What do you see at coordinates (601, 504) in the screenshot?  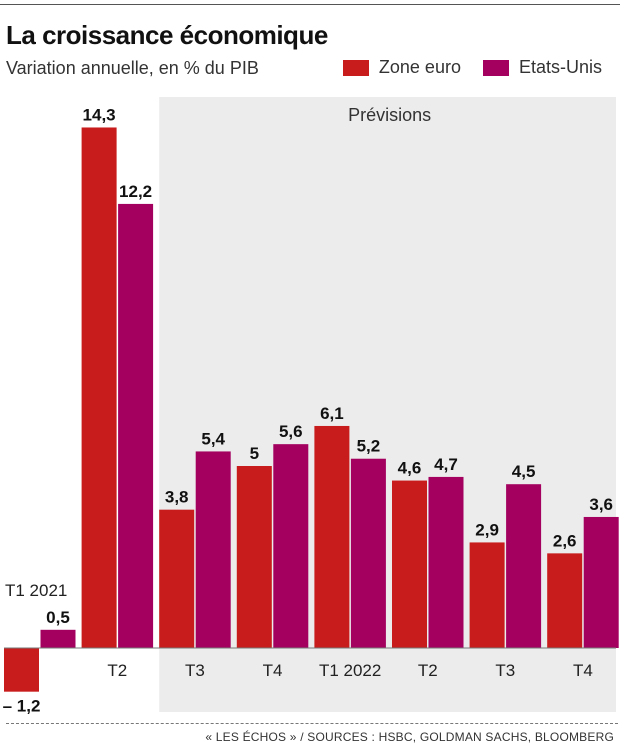 I see `value-label-etats-unis-8: 3,6` at bounding box center [601, 504].